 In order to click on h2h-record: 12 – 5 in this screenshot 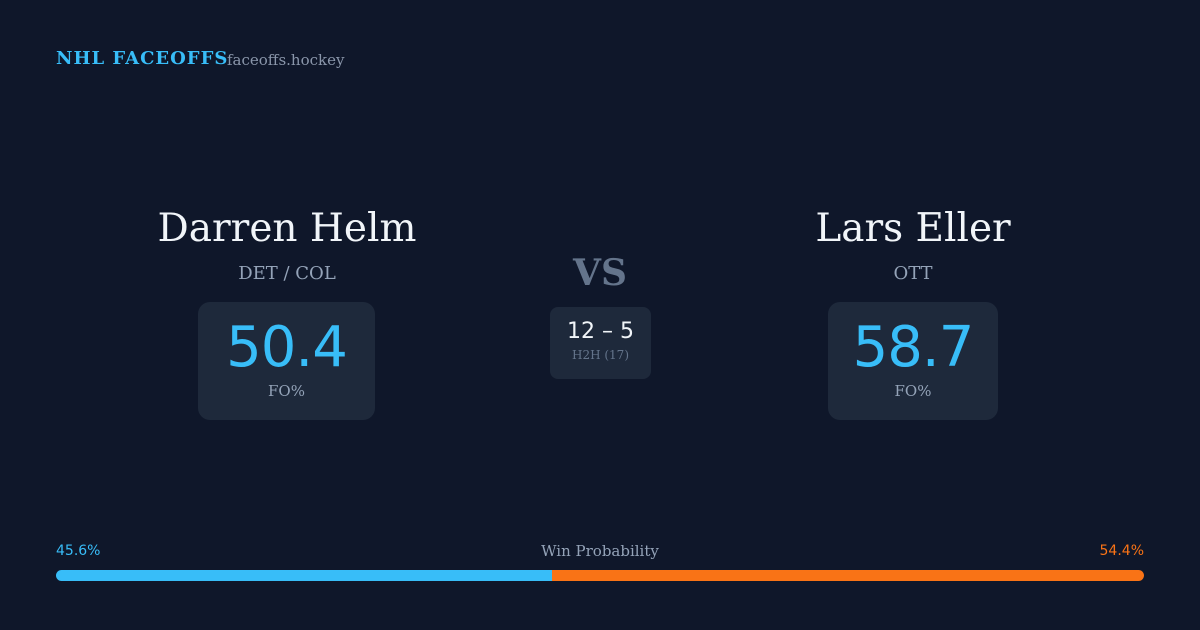, I will do `click(600, 331)`.